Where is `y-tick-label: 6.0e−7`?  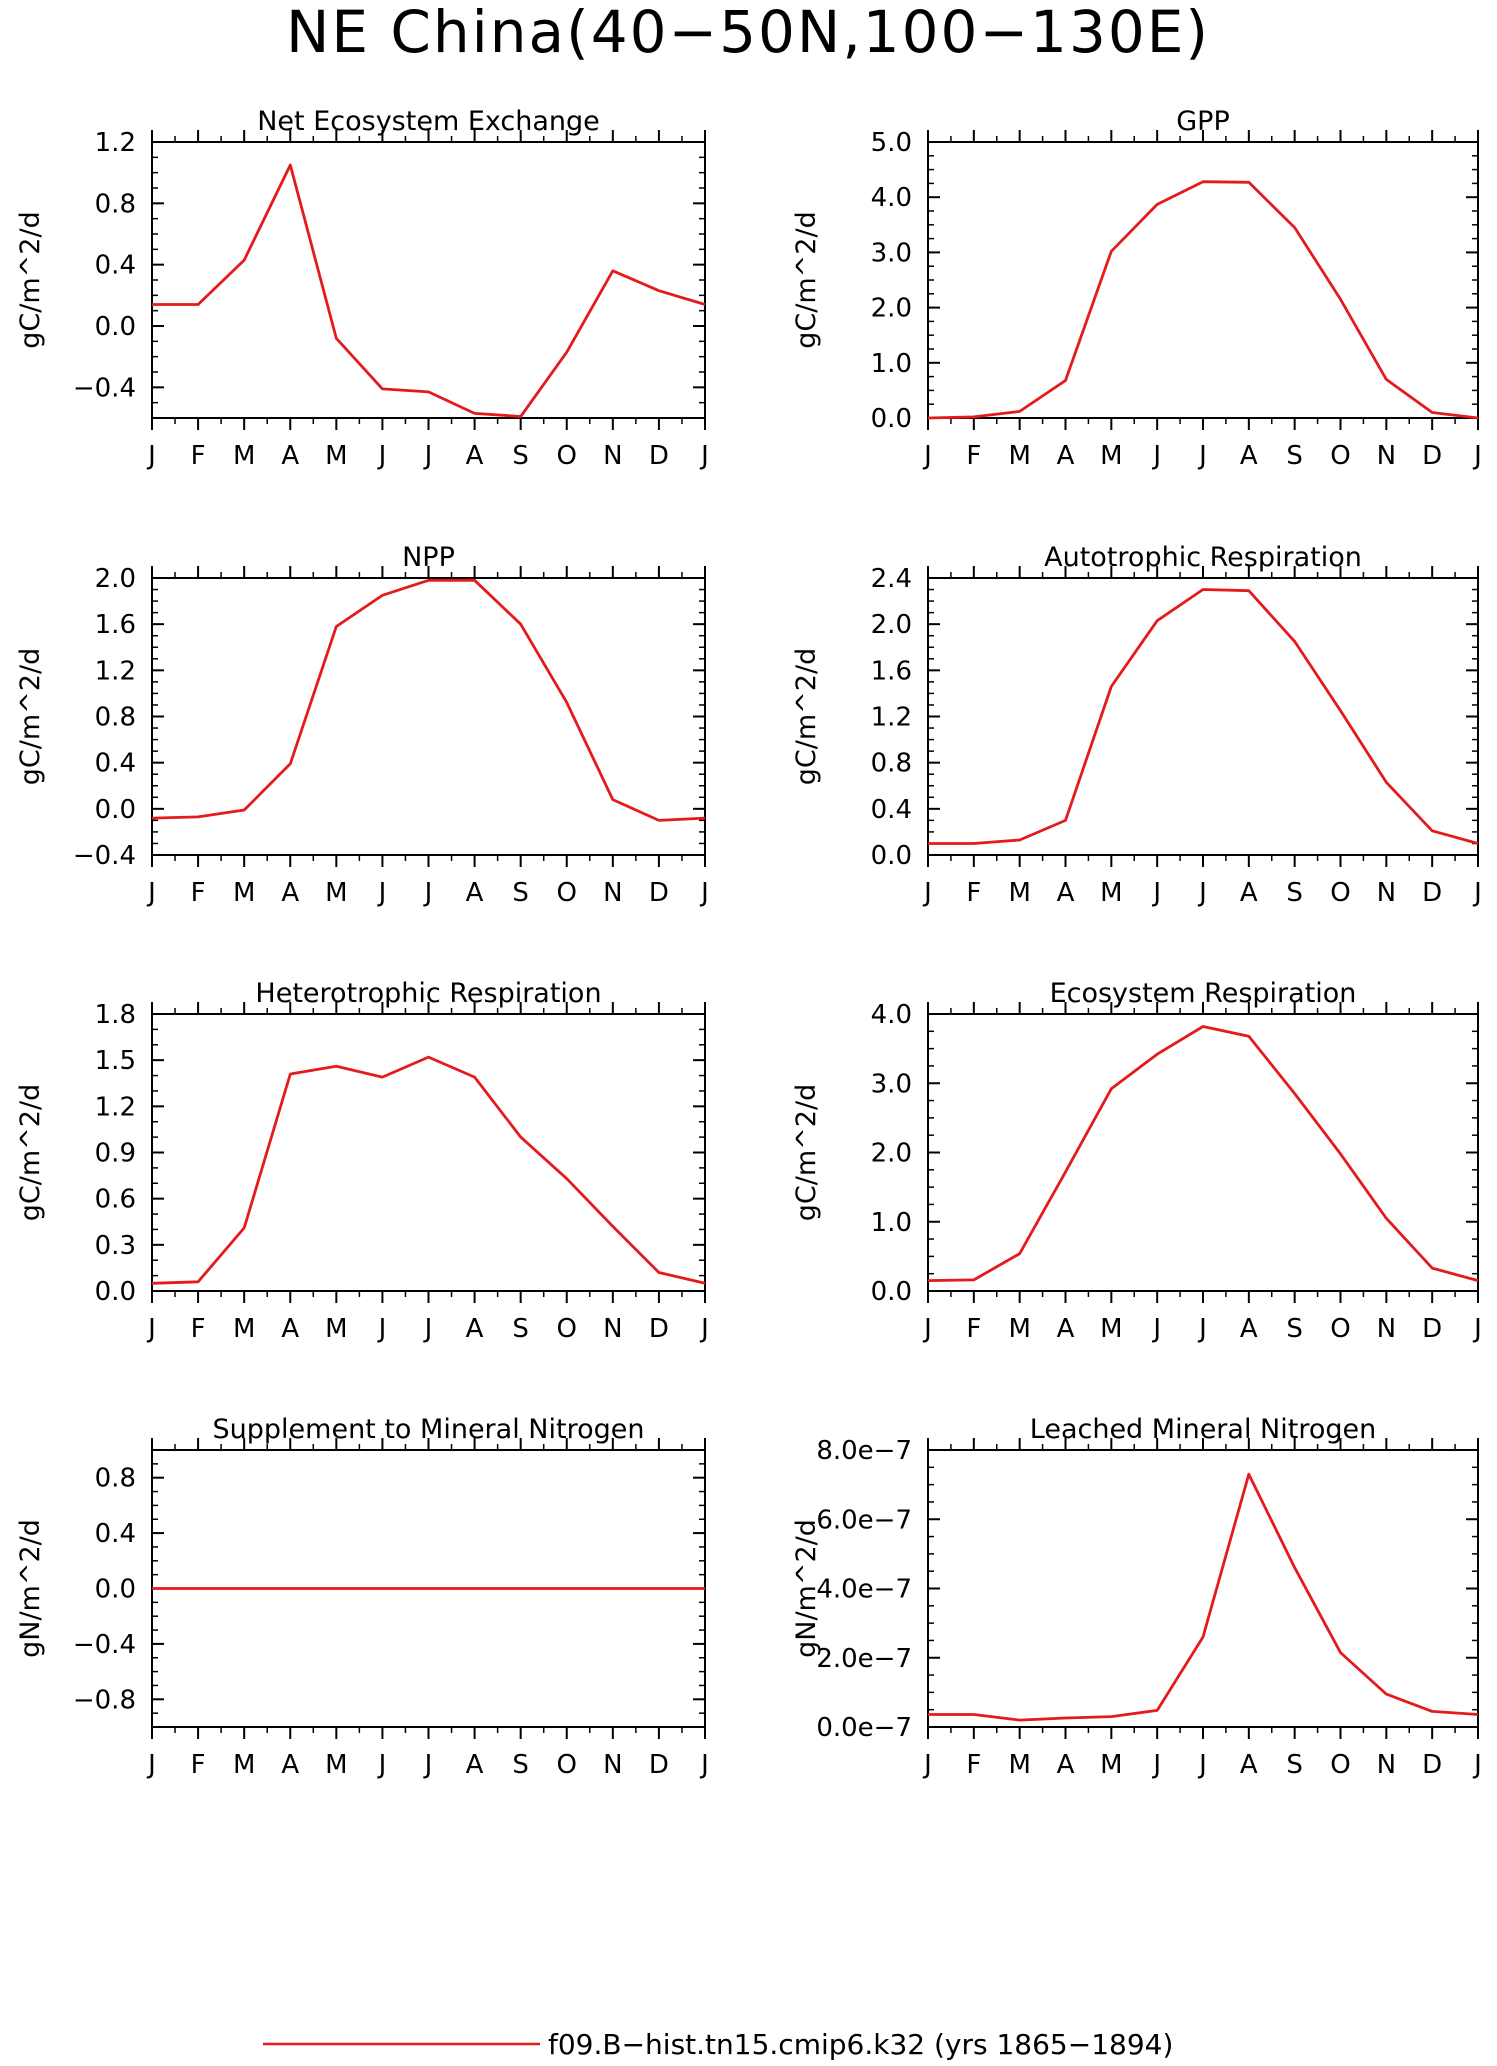 y-tick-label: 6.0e−7 is located at coordinates (864, 1520).